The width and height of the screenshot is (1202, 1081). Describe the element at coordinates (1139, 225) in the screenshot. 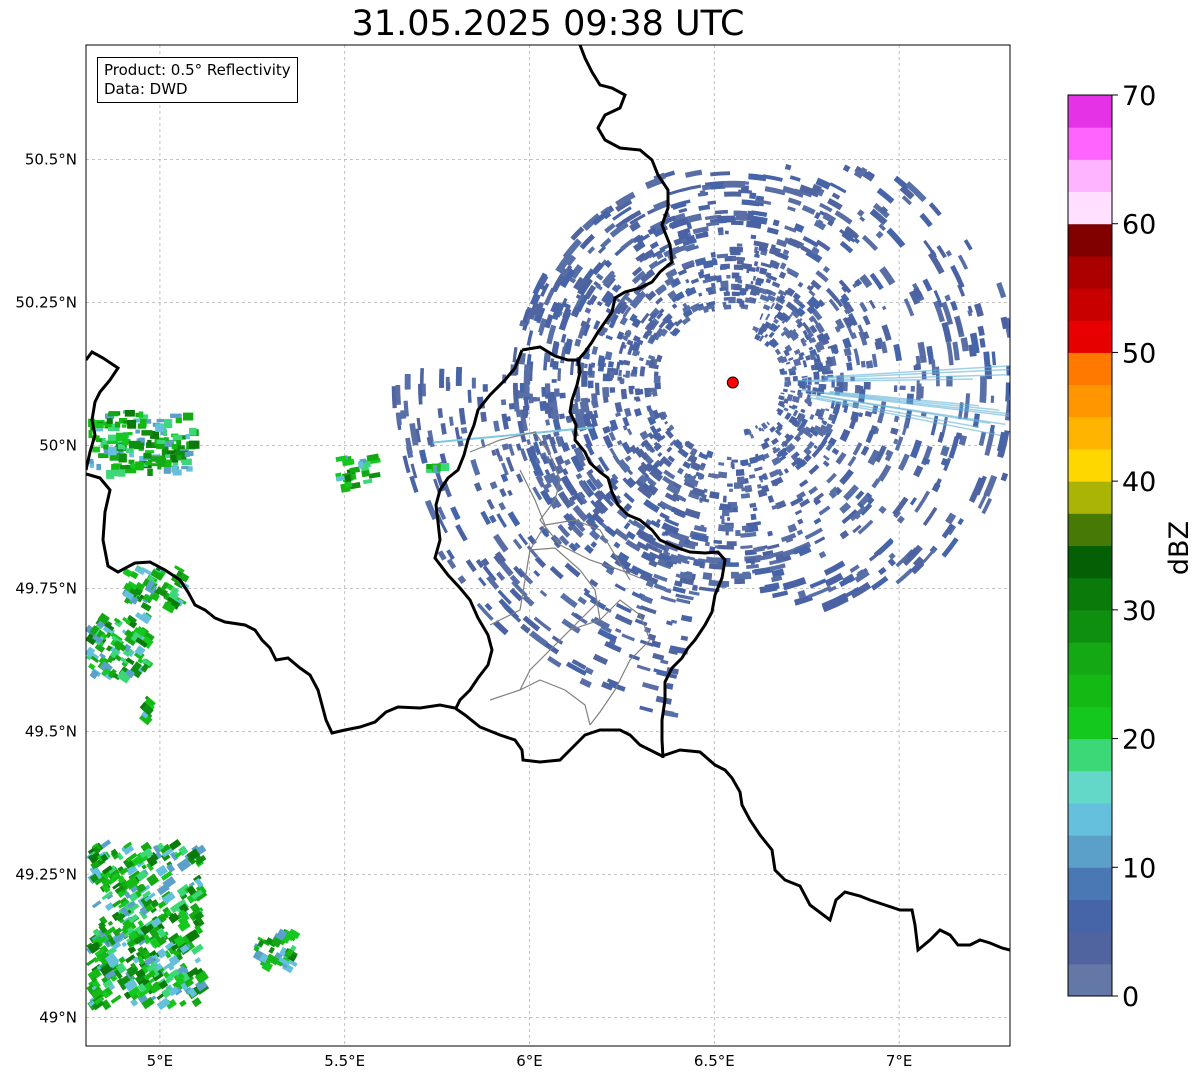

I see `colorbar-tick-label: 60` at that location.